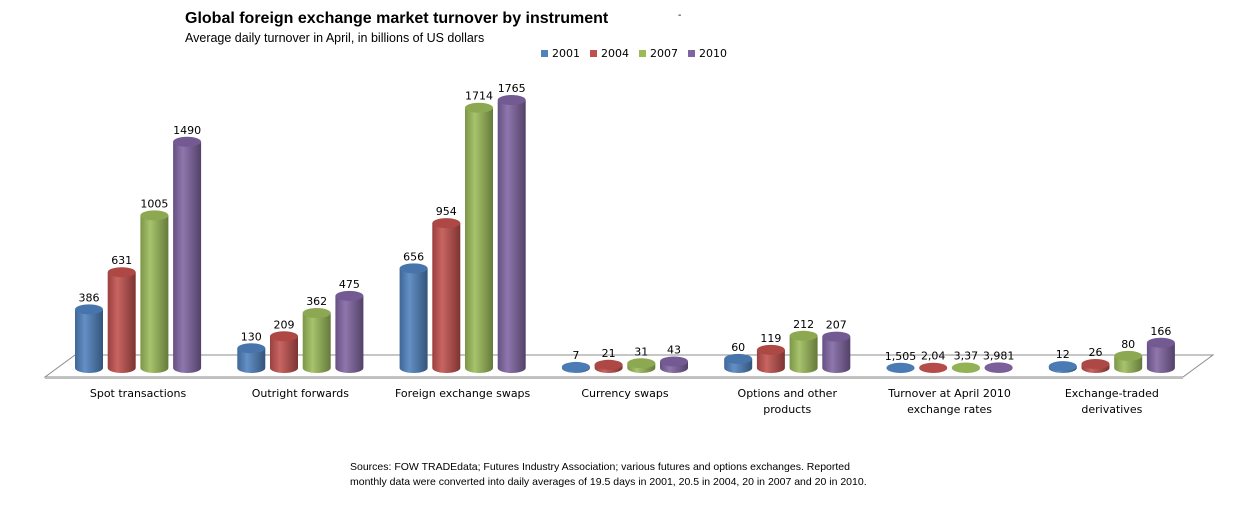 The image size is (1251, 516). What do you see at coordinates (615, 53) in the screenshot?
I see `legend-label: 2004` at bounding box center [615, 53].